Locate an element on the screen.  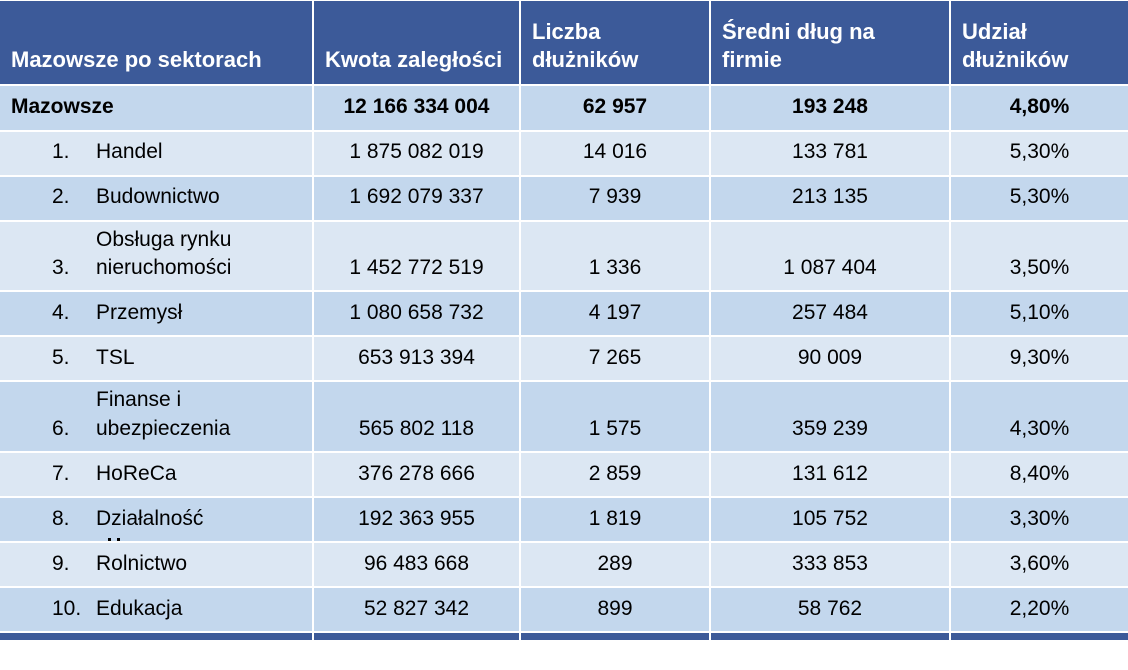
sector-name: Edukacja is located at coordinates (139, 608).